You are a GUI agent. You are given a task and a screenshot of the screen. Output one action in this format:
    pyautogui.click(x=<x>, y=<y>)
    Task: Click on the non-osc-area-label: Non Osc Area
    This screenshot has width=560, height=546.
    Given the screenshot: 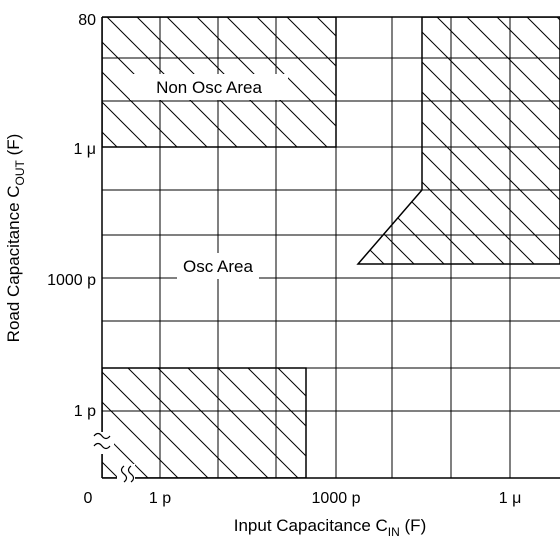 What is the action you would take?
    pyautogui.click(x=209, y=87)
    